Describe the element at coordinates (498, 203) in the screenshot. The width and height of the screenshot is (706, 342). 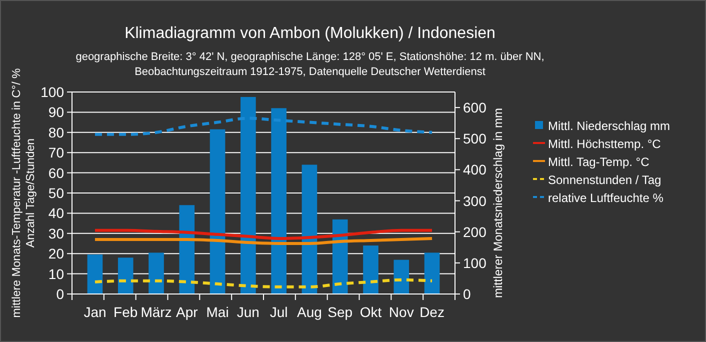
I see `y2-axis-title: mittlerer Monatsniederschlag in mm` at that location.